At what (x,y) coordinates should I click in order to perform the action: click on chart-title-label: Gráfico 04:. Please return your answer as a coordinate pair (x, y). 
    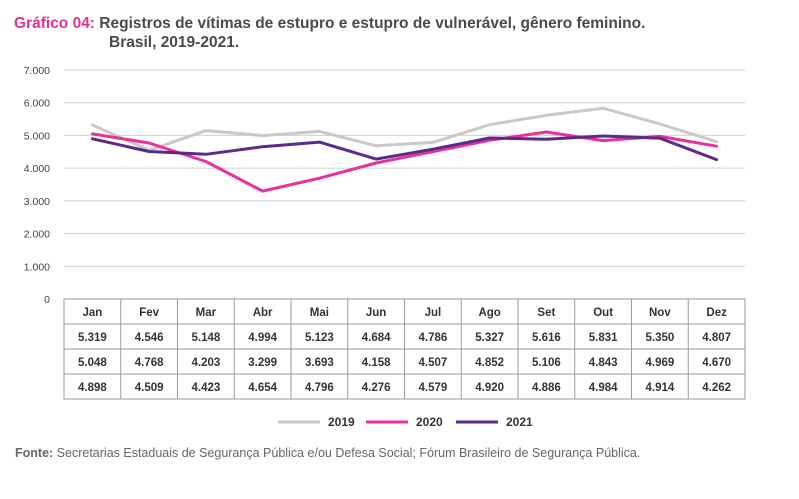
    Looking at the image, I should click on (54, 23).